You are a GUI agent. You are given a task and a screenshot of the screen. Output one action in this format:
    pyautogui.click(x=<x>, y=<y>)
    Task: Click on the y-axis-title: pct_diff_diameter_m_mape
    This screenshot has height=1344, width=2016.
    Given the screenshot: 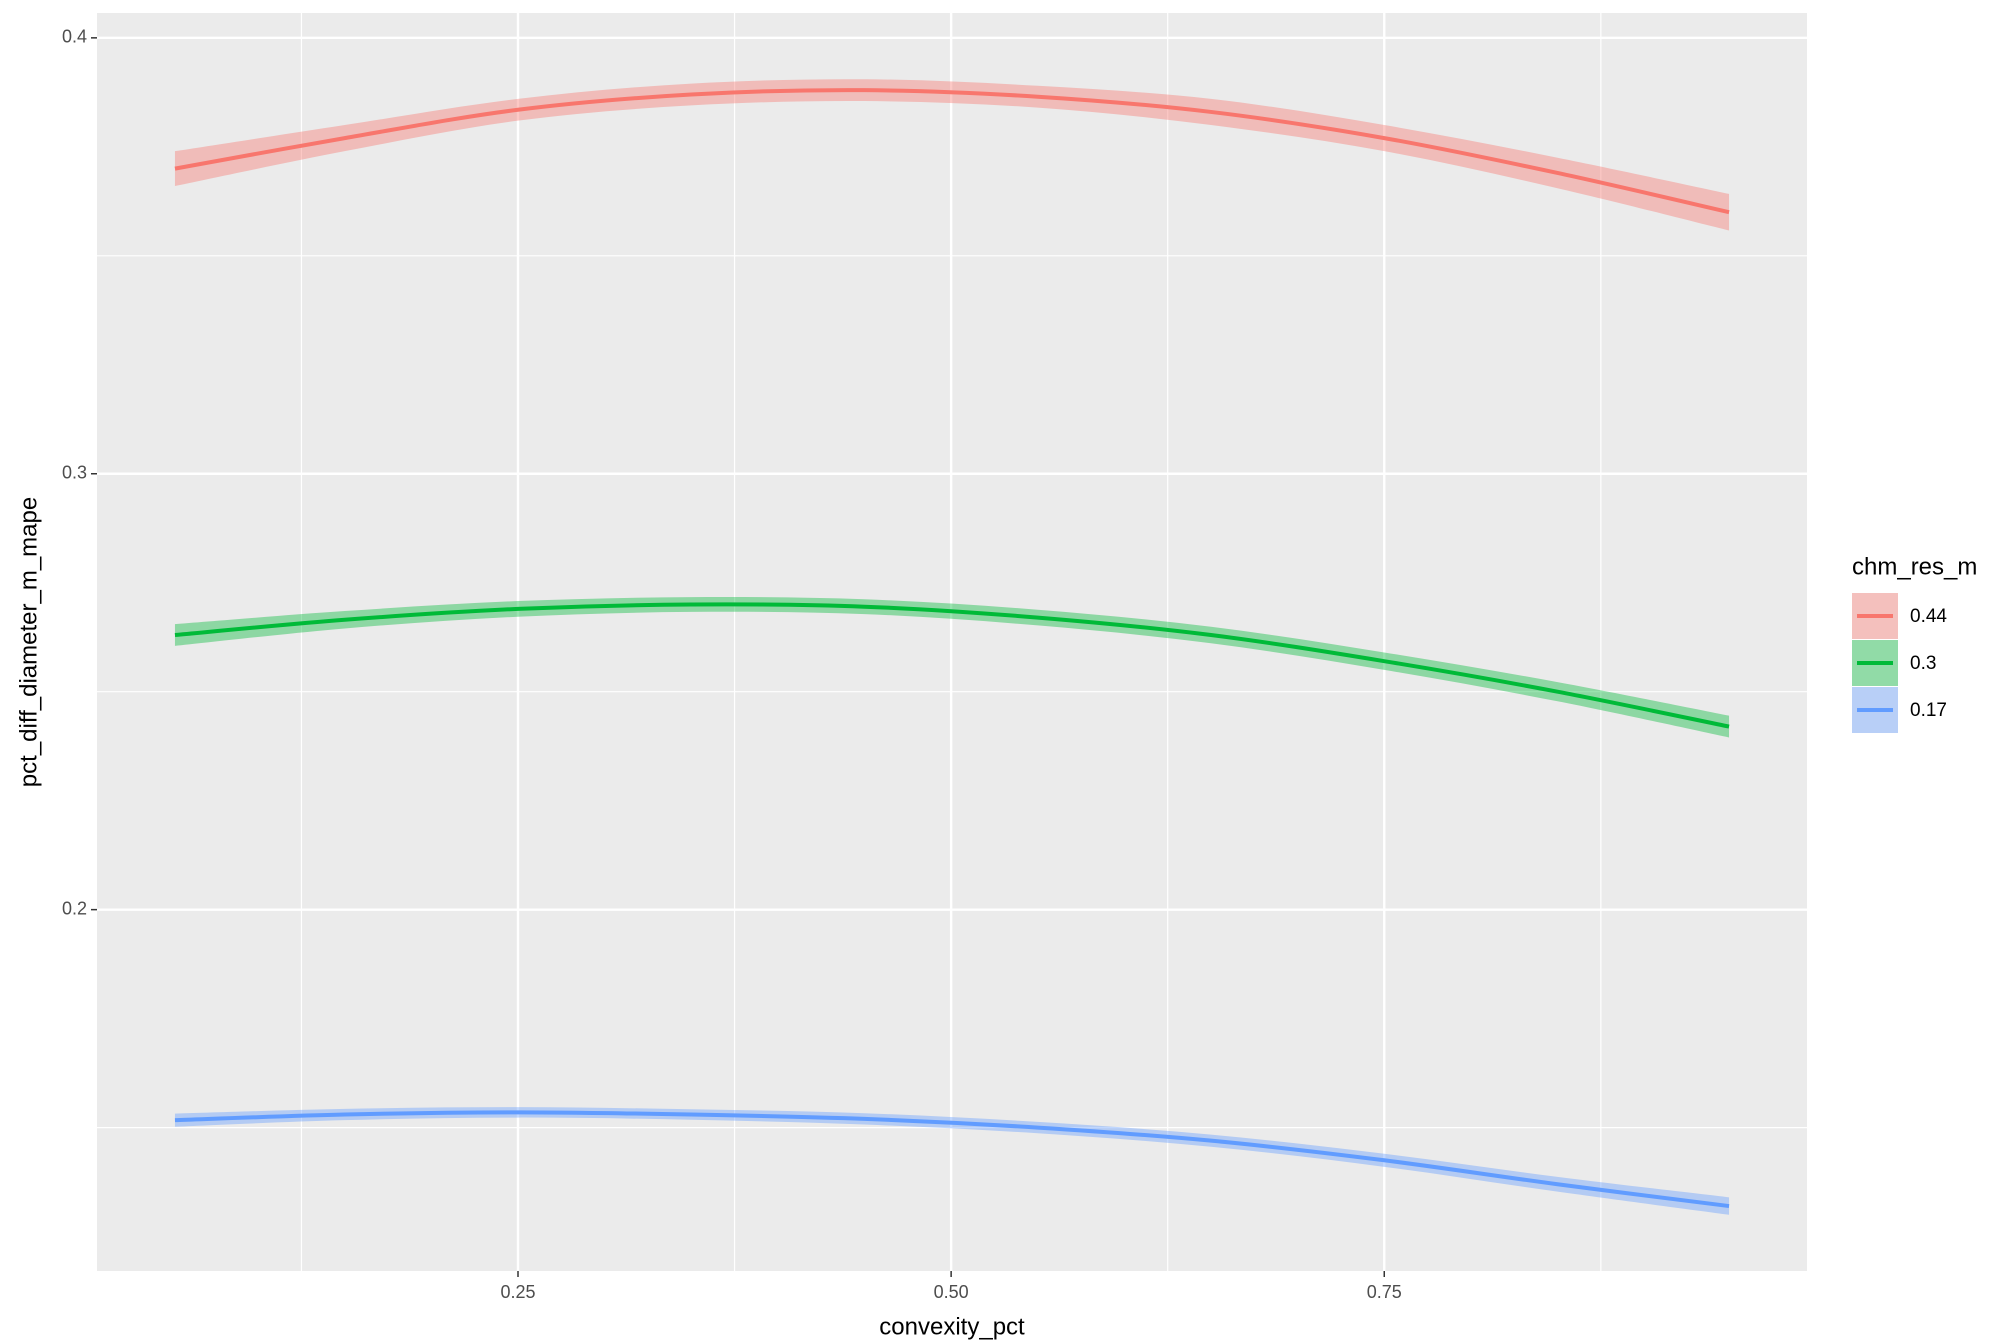 What is the action you would take?
    pyautogui.click(x=28, y=642)
    